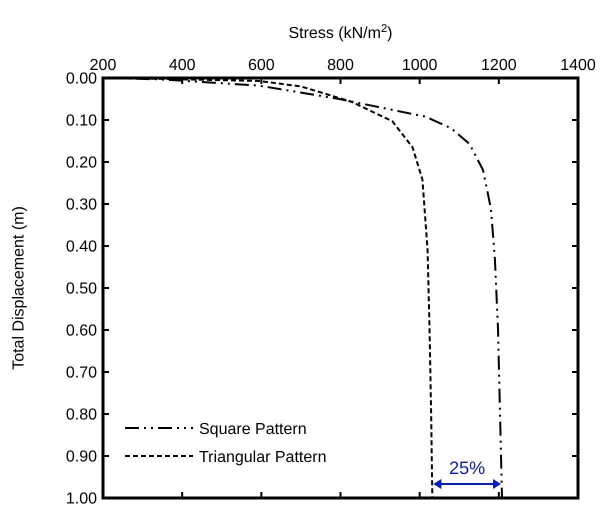 The width and height of the screenshot is (613, 512). What do you see at coordinates (262, 457) in the screenshot?
I see `legend-label: Triangular Pattern` at bounding box center [262, 457].